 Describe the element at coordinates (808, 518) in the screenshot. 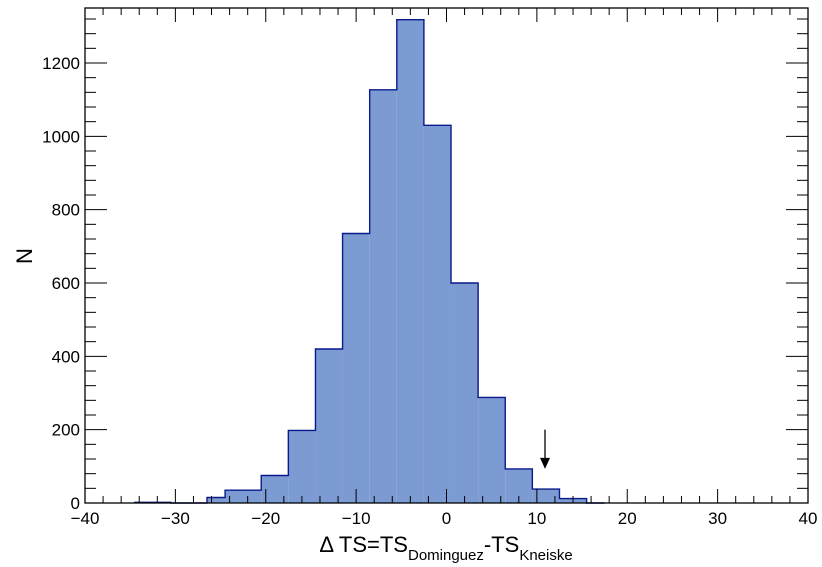

I see `x-tick-label: 40` at that location.